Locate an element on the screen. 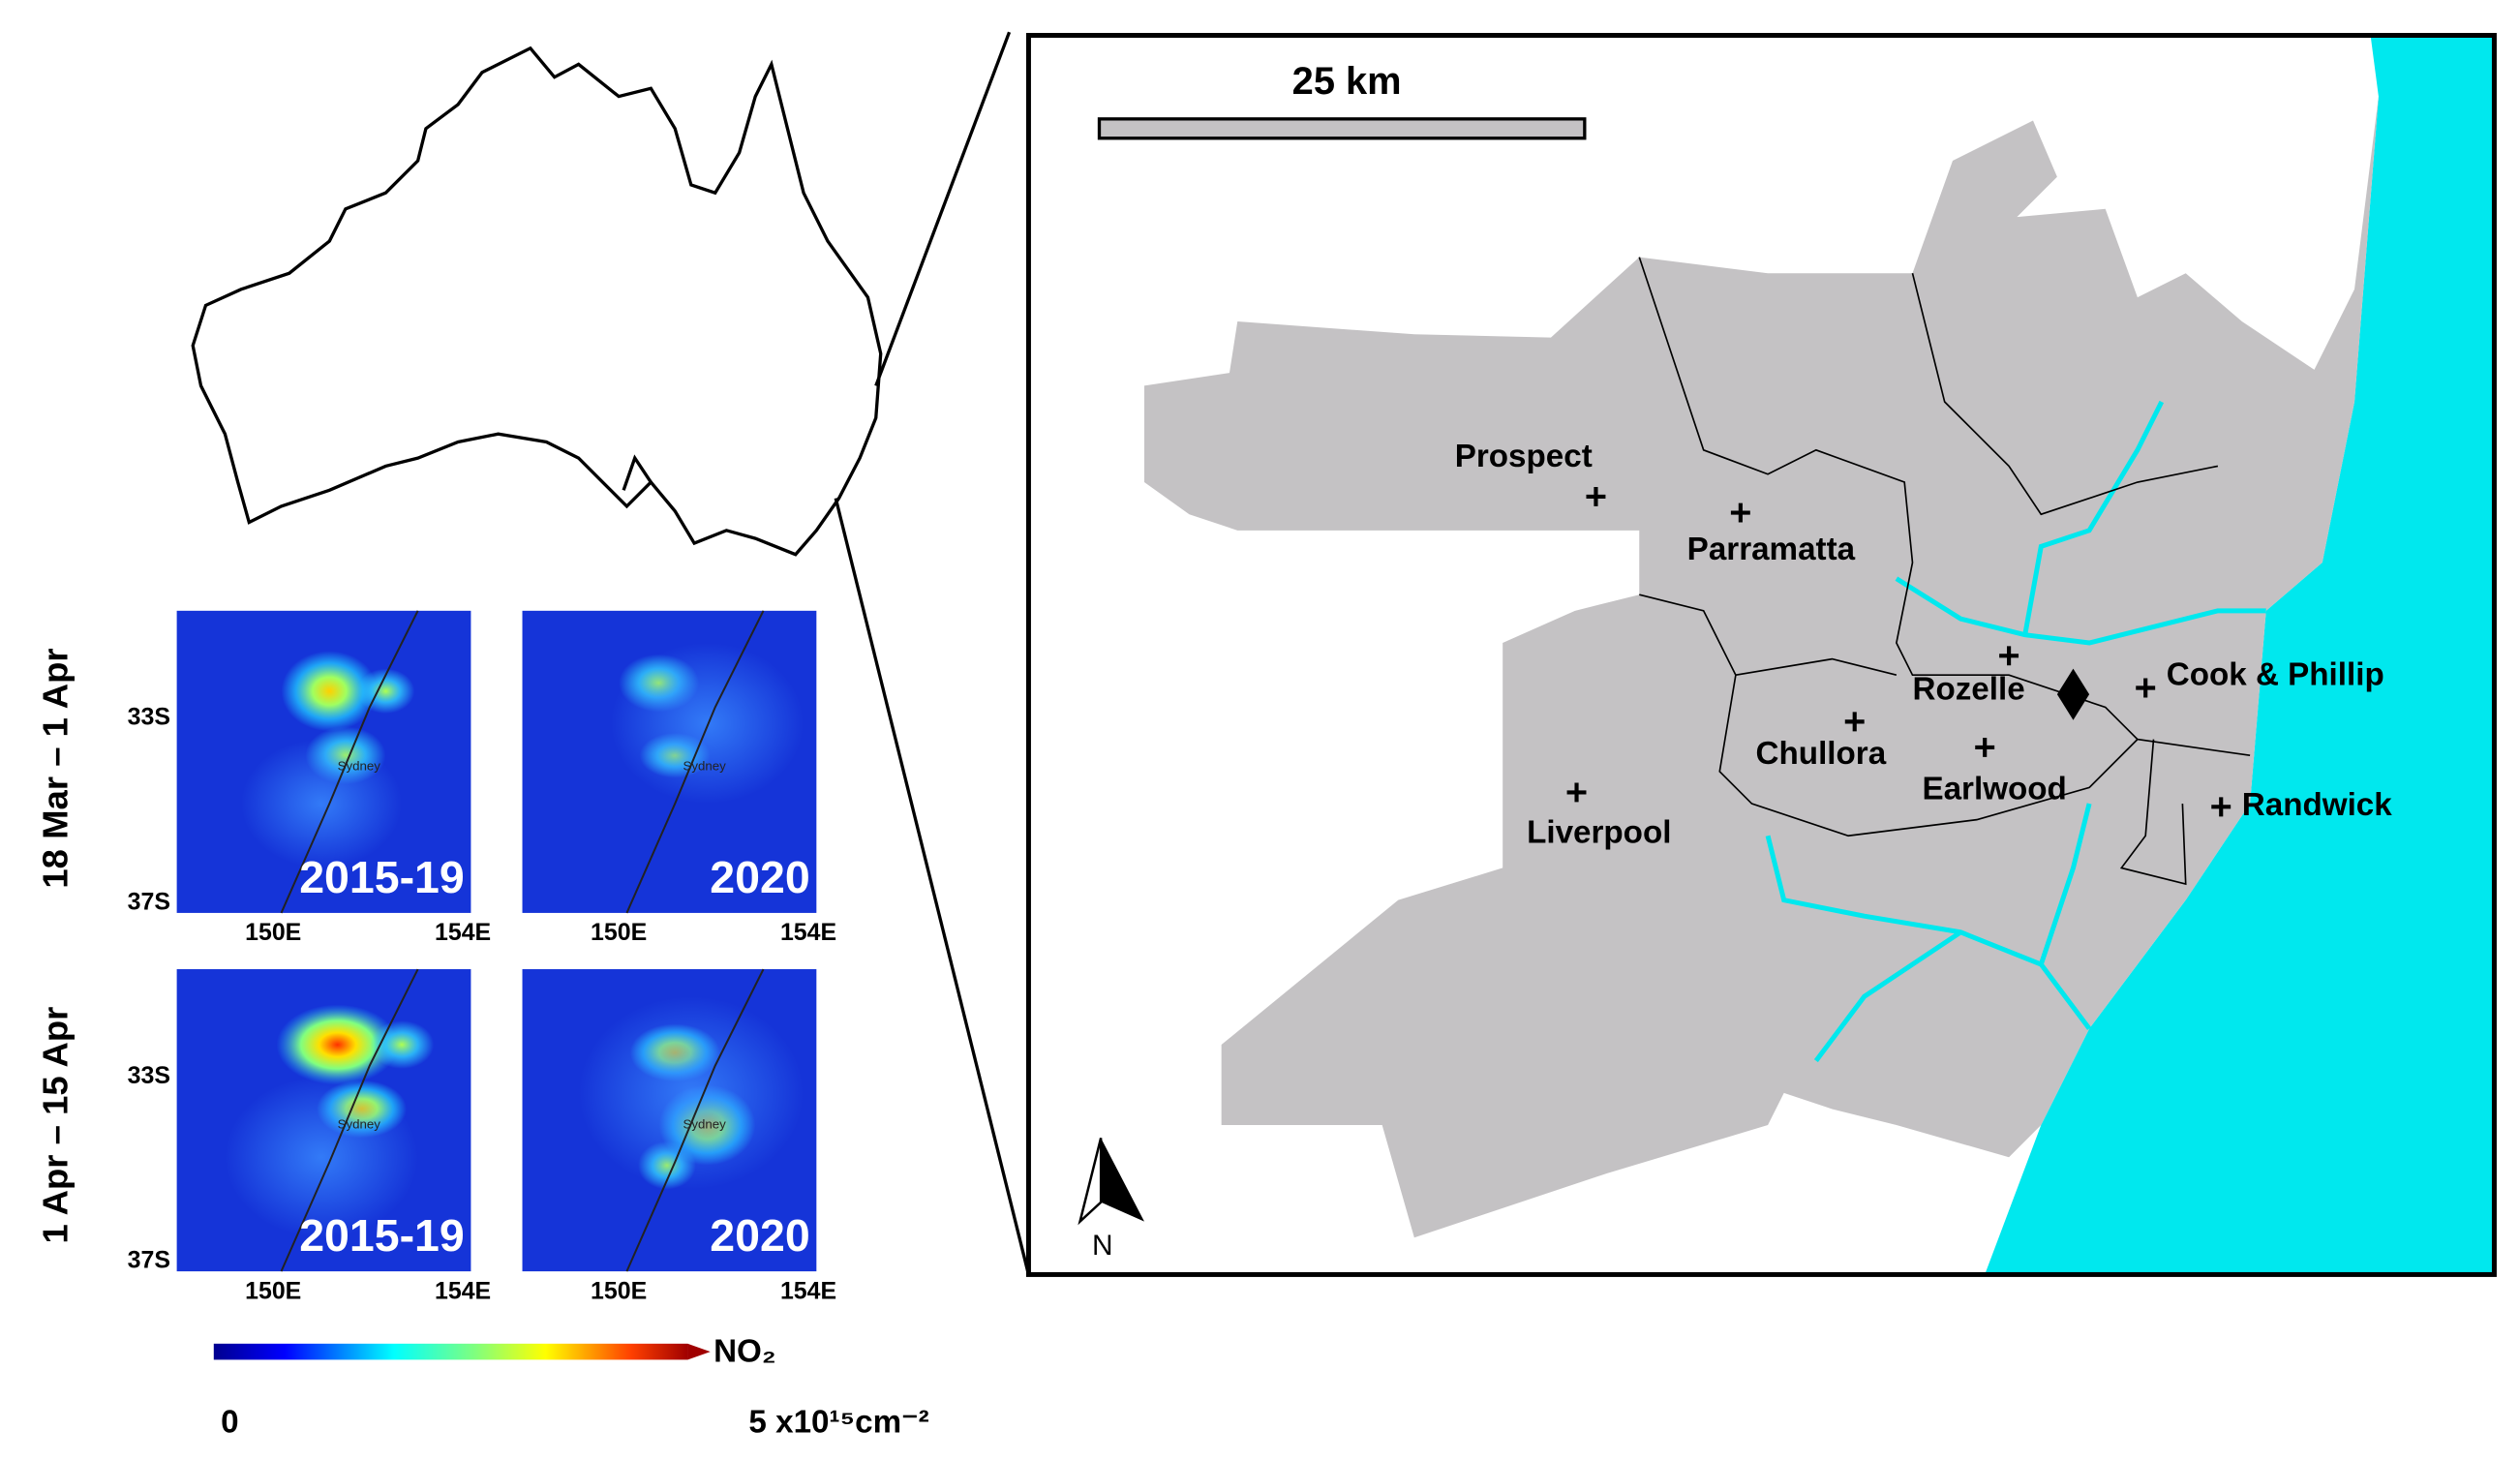 Image resolution: width=2520 pixels, height=1461 pixels. district-boundaries is located at coordinates (1945, 571).